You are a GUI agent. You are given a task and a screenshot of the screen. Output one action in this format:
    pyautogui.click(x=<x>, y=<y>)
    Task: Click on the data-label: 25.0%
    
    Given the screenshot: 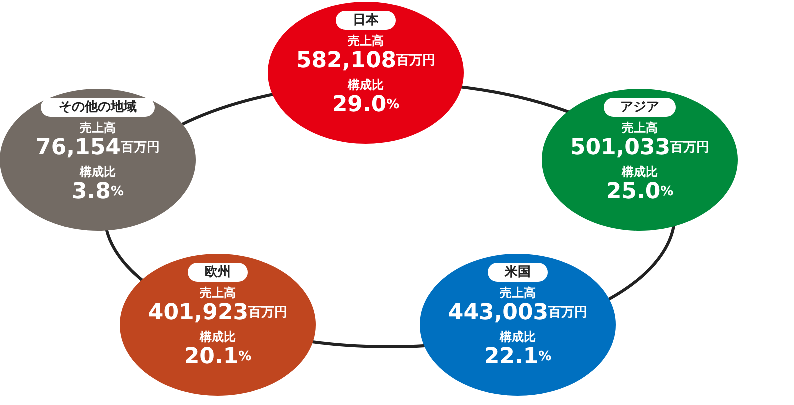 What is the action you would take?
    pyautogui.click(x=640, y=192)
    